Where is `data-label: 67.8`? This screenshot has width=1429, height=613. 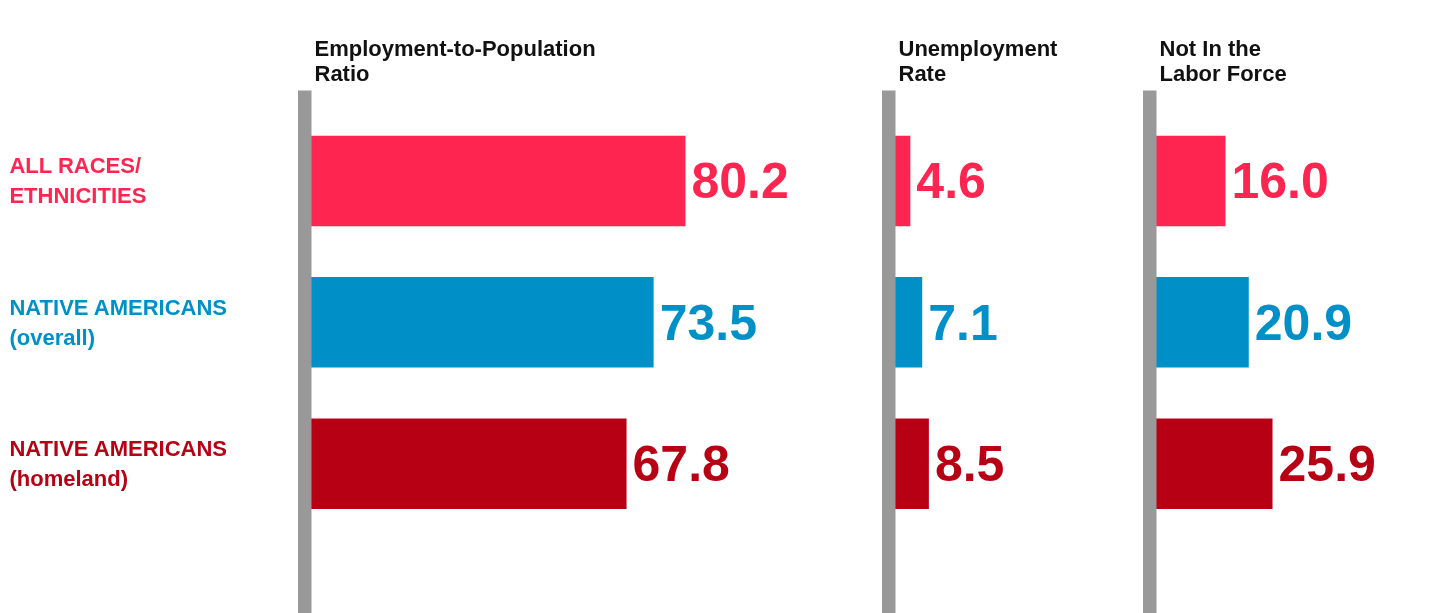 data-label: 67.8 is located at coordinates (681, 464).